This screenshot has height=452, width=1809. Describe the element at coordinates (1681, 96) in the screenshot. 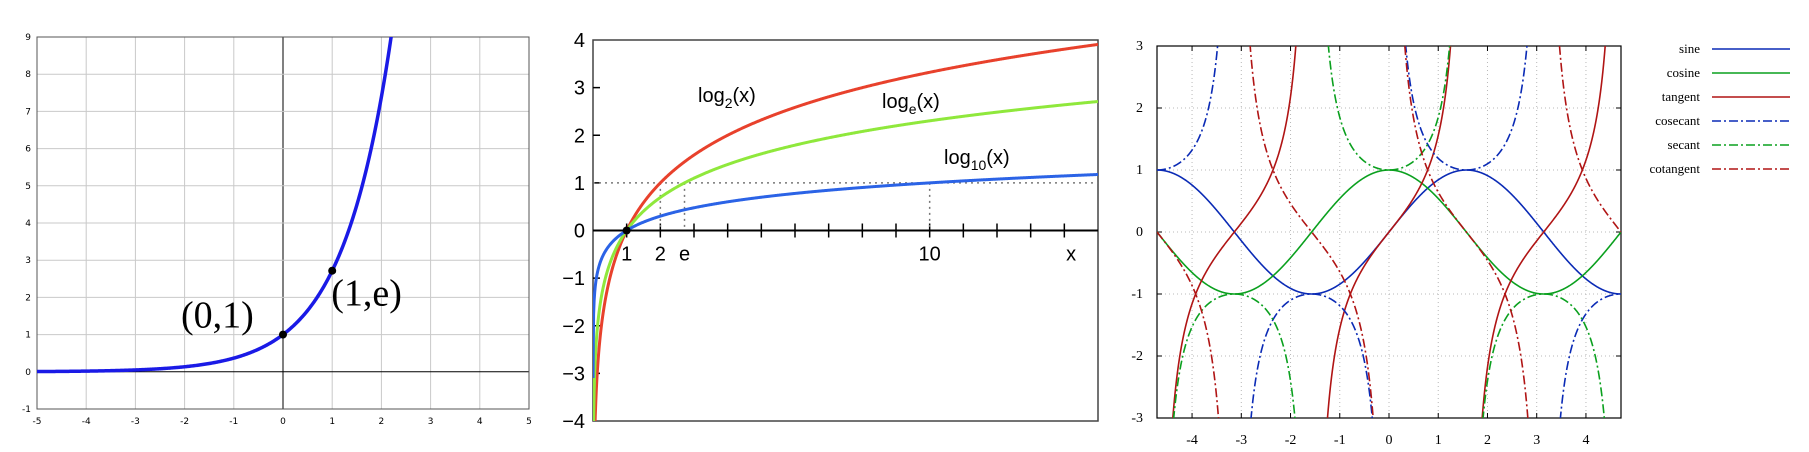

I see `legend-label: tangent` at that location.